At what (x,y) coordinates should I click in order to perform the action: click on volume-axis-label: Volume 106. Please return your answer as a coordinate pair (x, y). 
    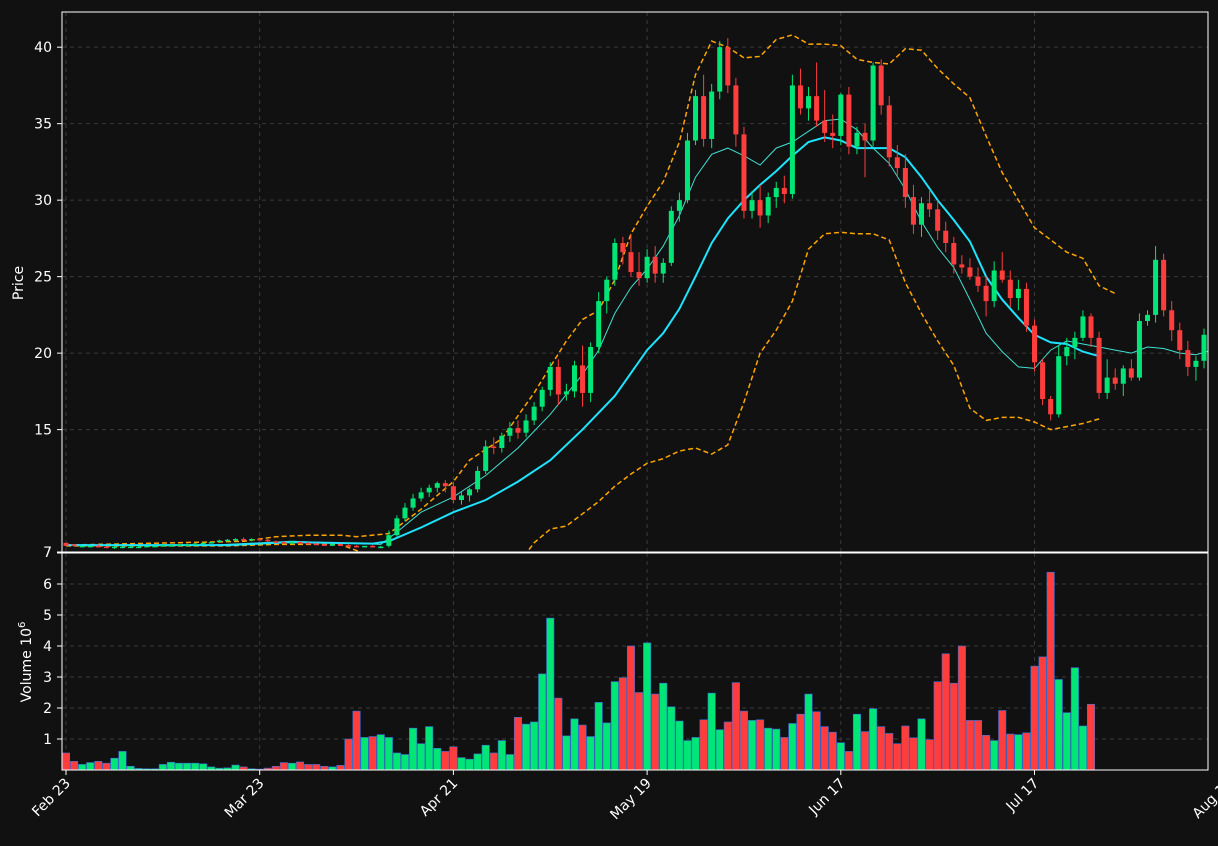
    Looking at the image, I should click on (26, 662).